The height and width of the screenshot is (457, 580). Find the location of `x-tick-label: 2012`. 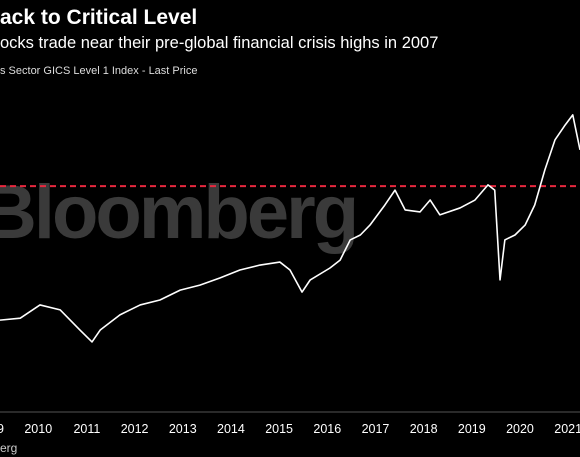

x-tick-label: 2012 is located at coordinates (135, 429).